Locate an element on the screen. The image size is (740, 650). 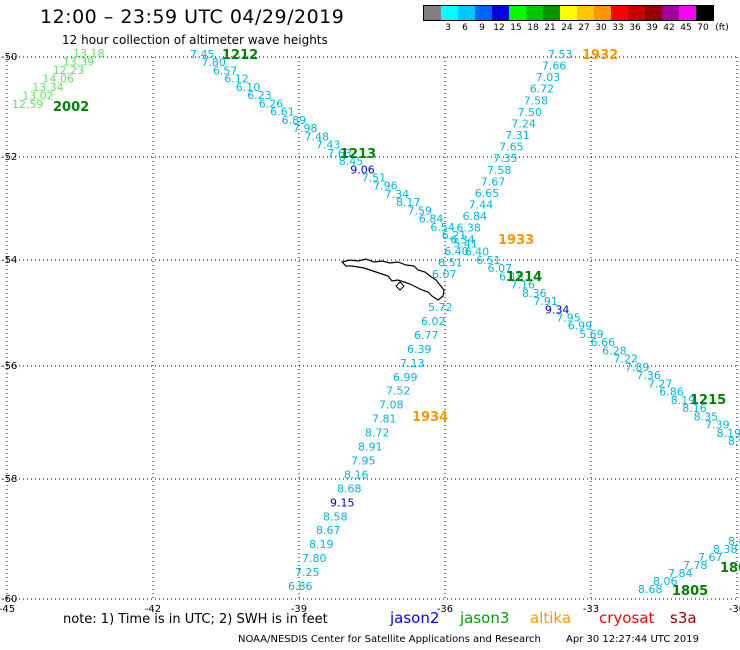
wave-height-value: 13.02 is located at coordinates (38, 96).